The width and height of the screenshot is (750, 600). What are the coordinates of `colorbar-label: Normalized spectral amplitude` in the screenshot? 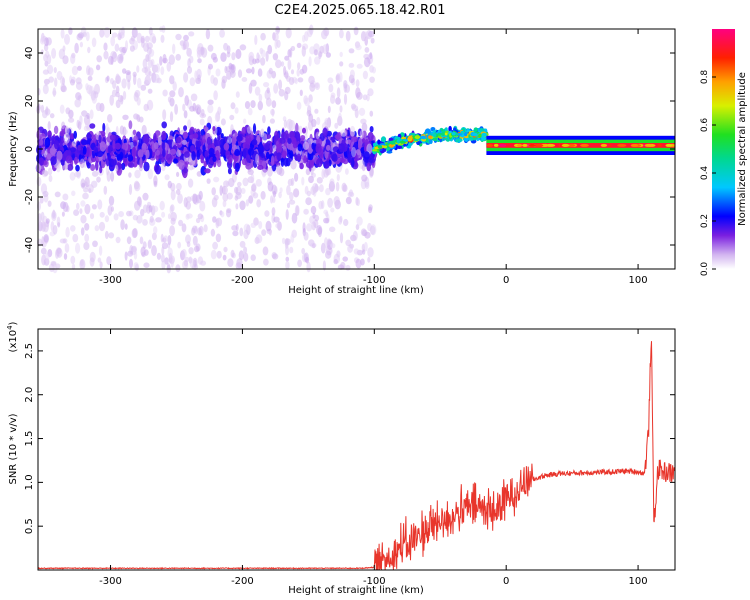 It's located at (742, 149).